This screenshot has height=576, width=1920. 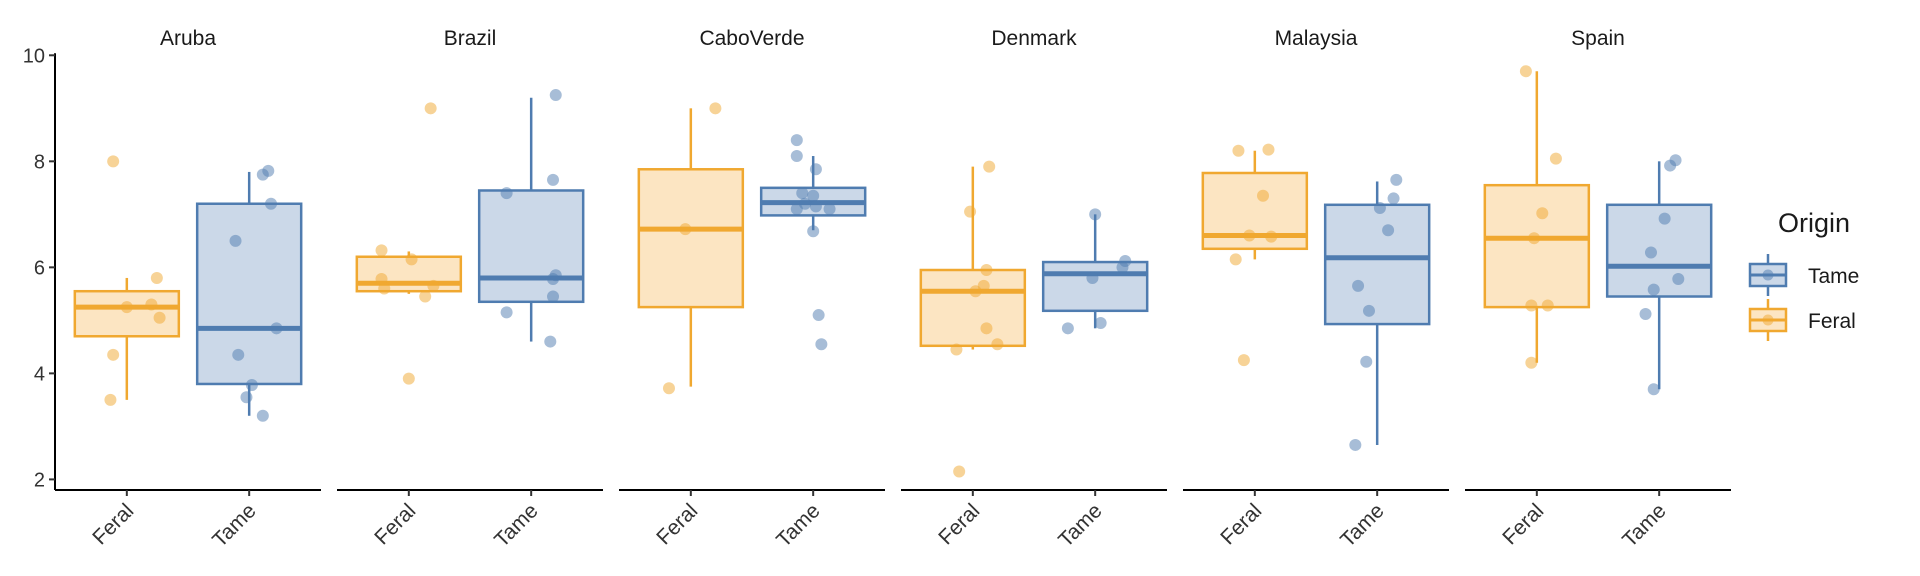 What do you see at coordinates (1598, 289) in the screenshot?
I see `facet-panel-spain: Spain Feral Tame` at bounding box center [1598, 289].